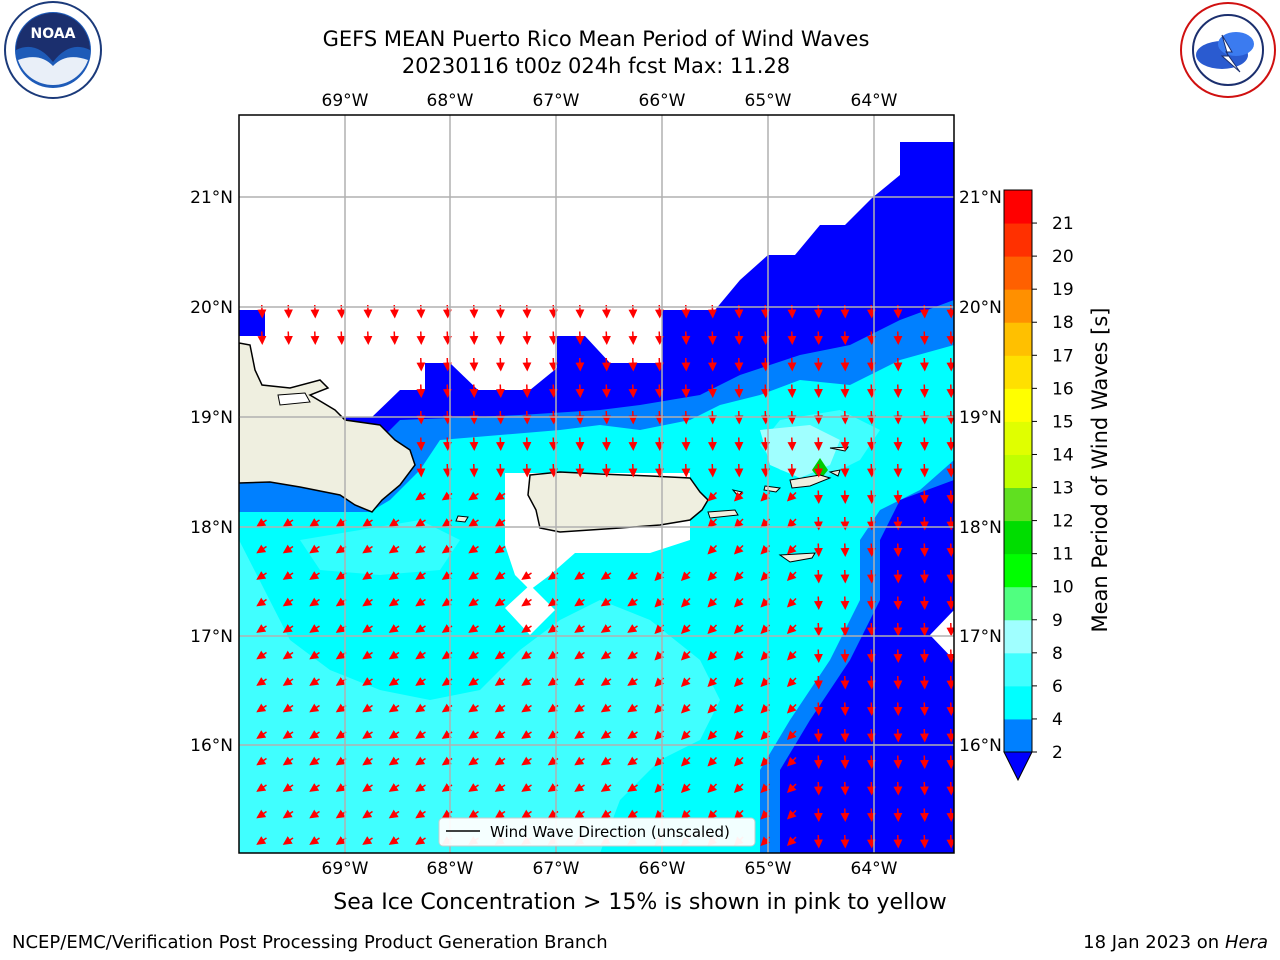 The image size is (1280, 960). What do you see at coordinates (1057, 654) in the screenshot?
I see `colorbar-tick-label: 8` at bounding box center [1057, 654].